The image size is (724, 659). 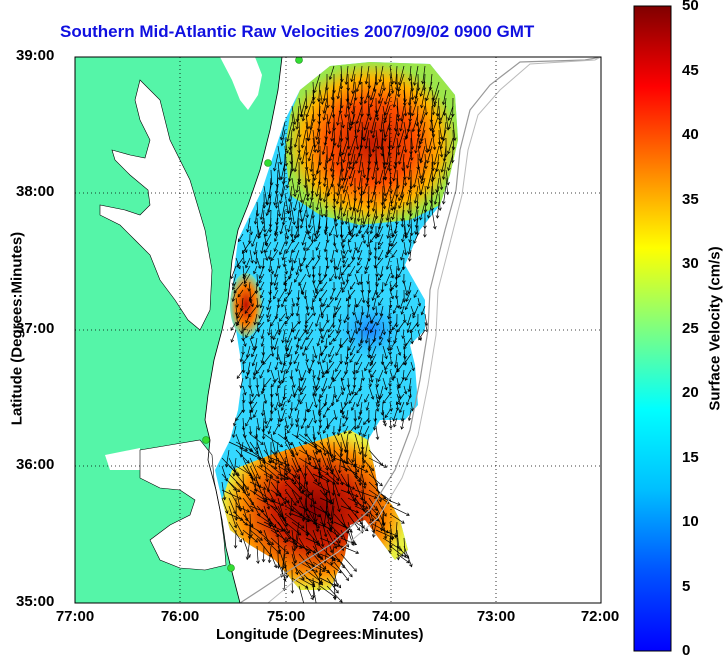 What do you see at coordinates (690, 263) in the screenshot?
I see `colorbar-tick-label: 30` at bounding box center [690, 263].